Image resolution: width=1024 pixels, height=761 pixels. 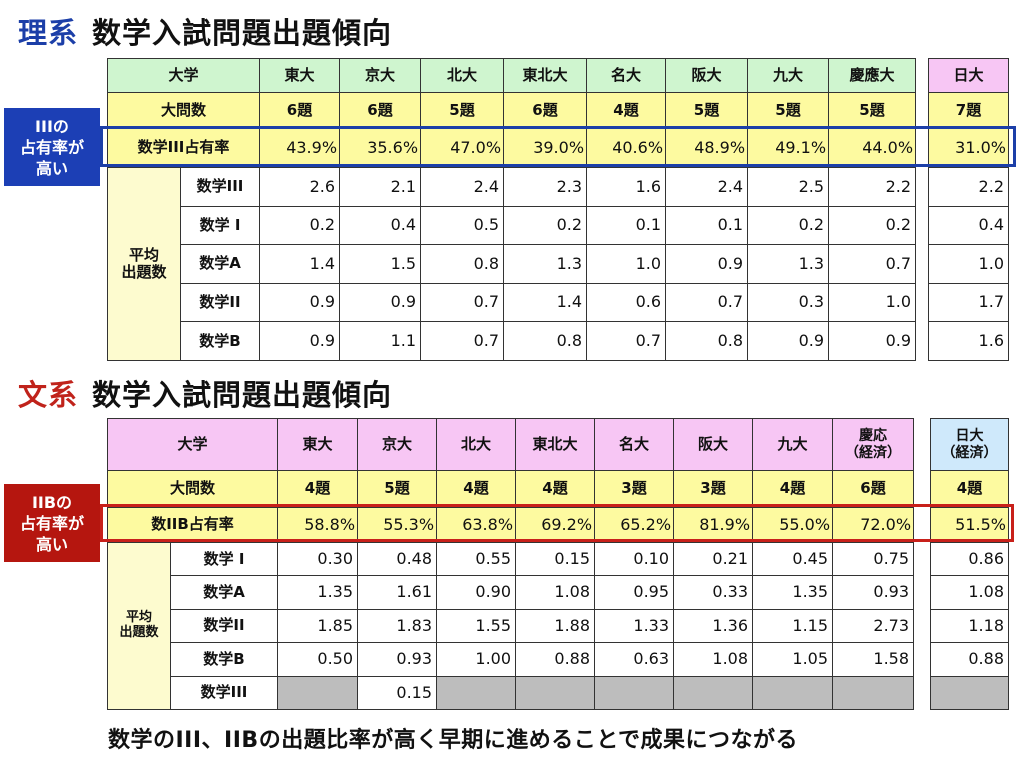 I want to click on subject-label: 数学II, so click(x=220, y=302).